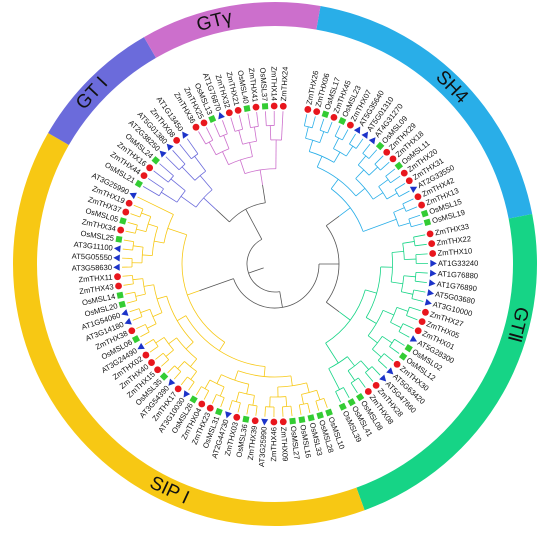 Image resolution: width=550 pixels, height=534 pixels. I want to click on leaf-label: ZmTHX14, so click(273, 83).